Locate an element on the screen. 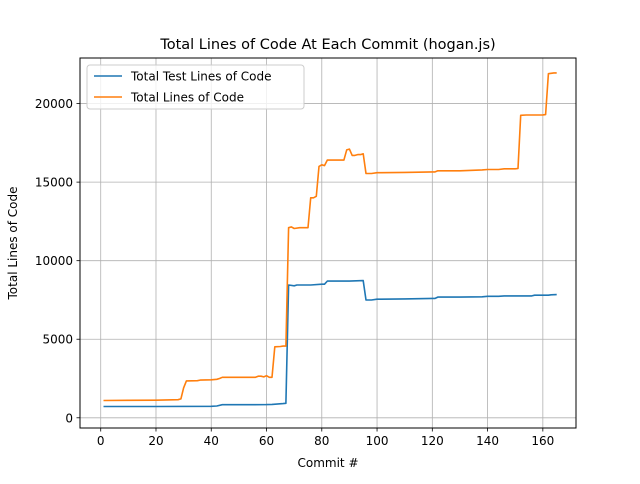  x-tick-label: 40 is located at coordinates (211, 441).